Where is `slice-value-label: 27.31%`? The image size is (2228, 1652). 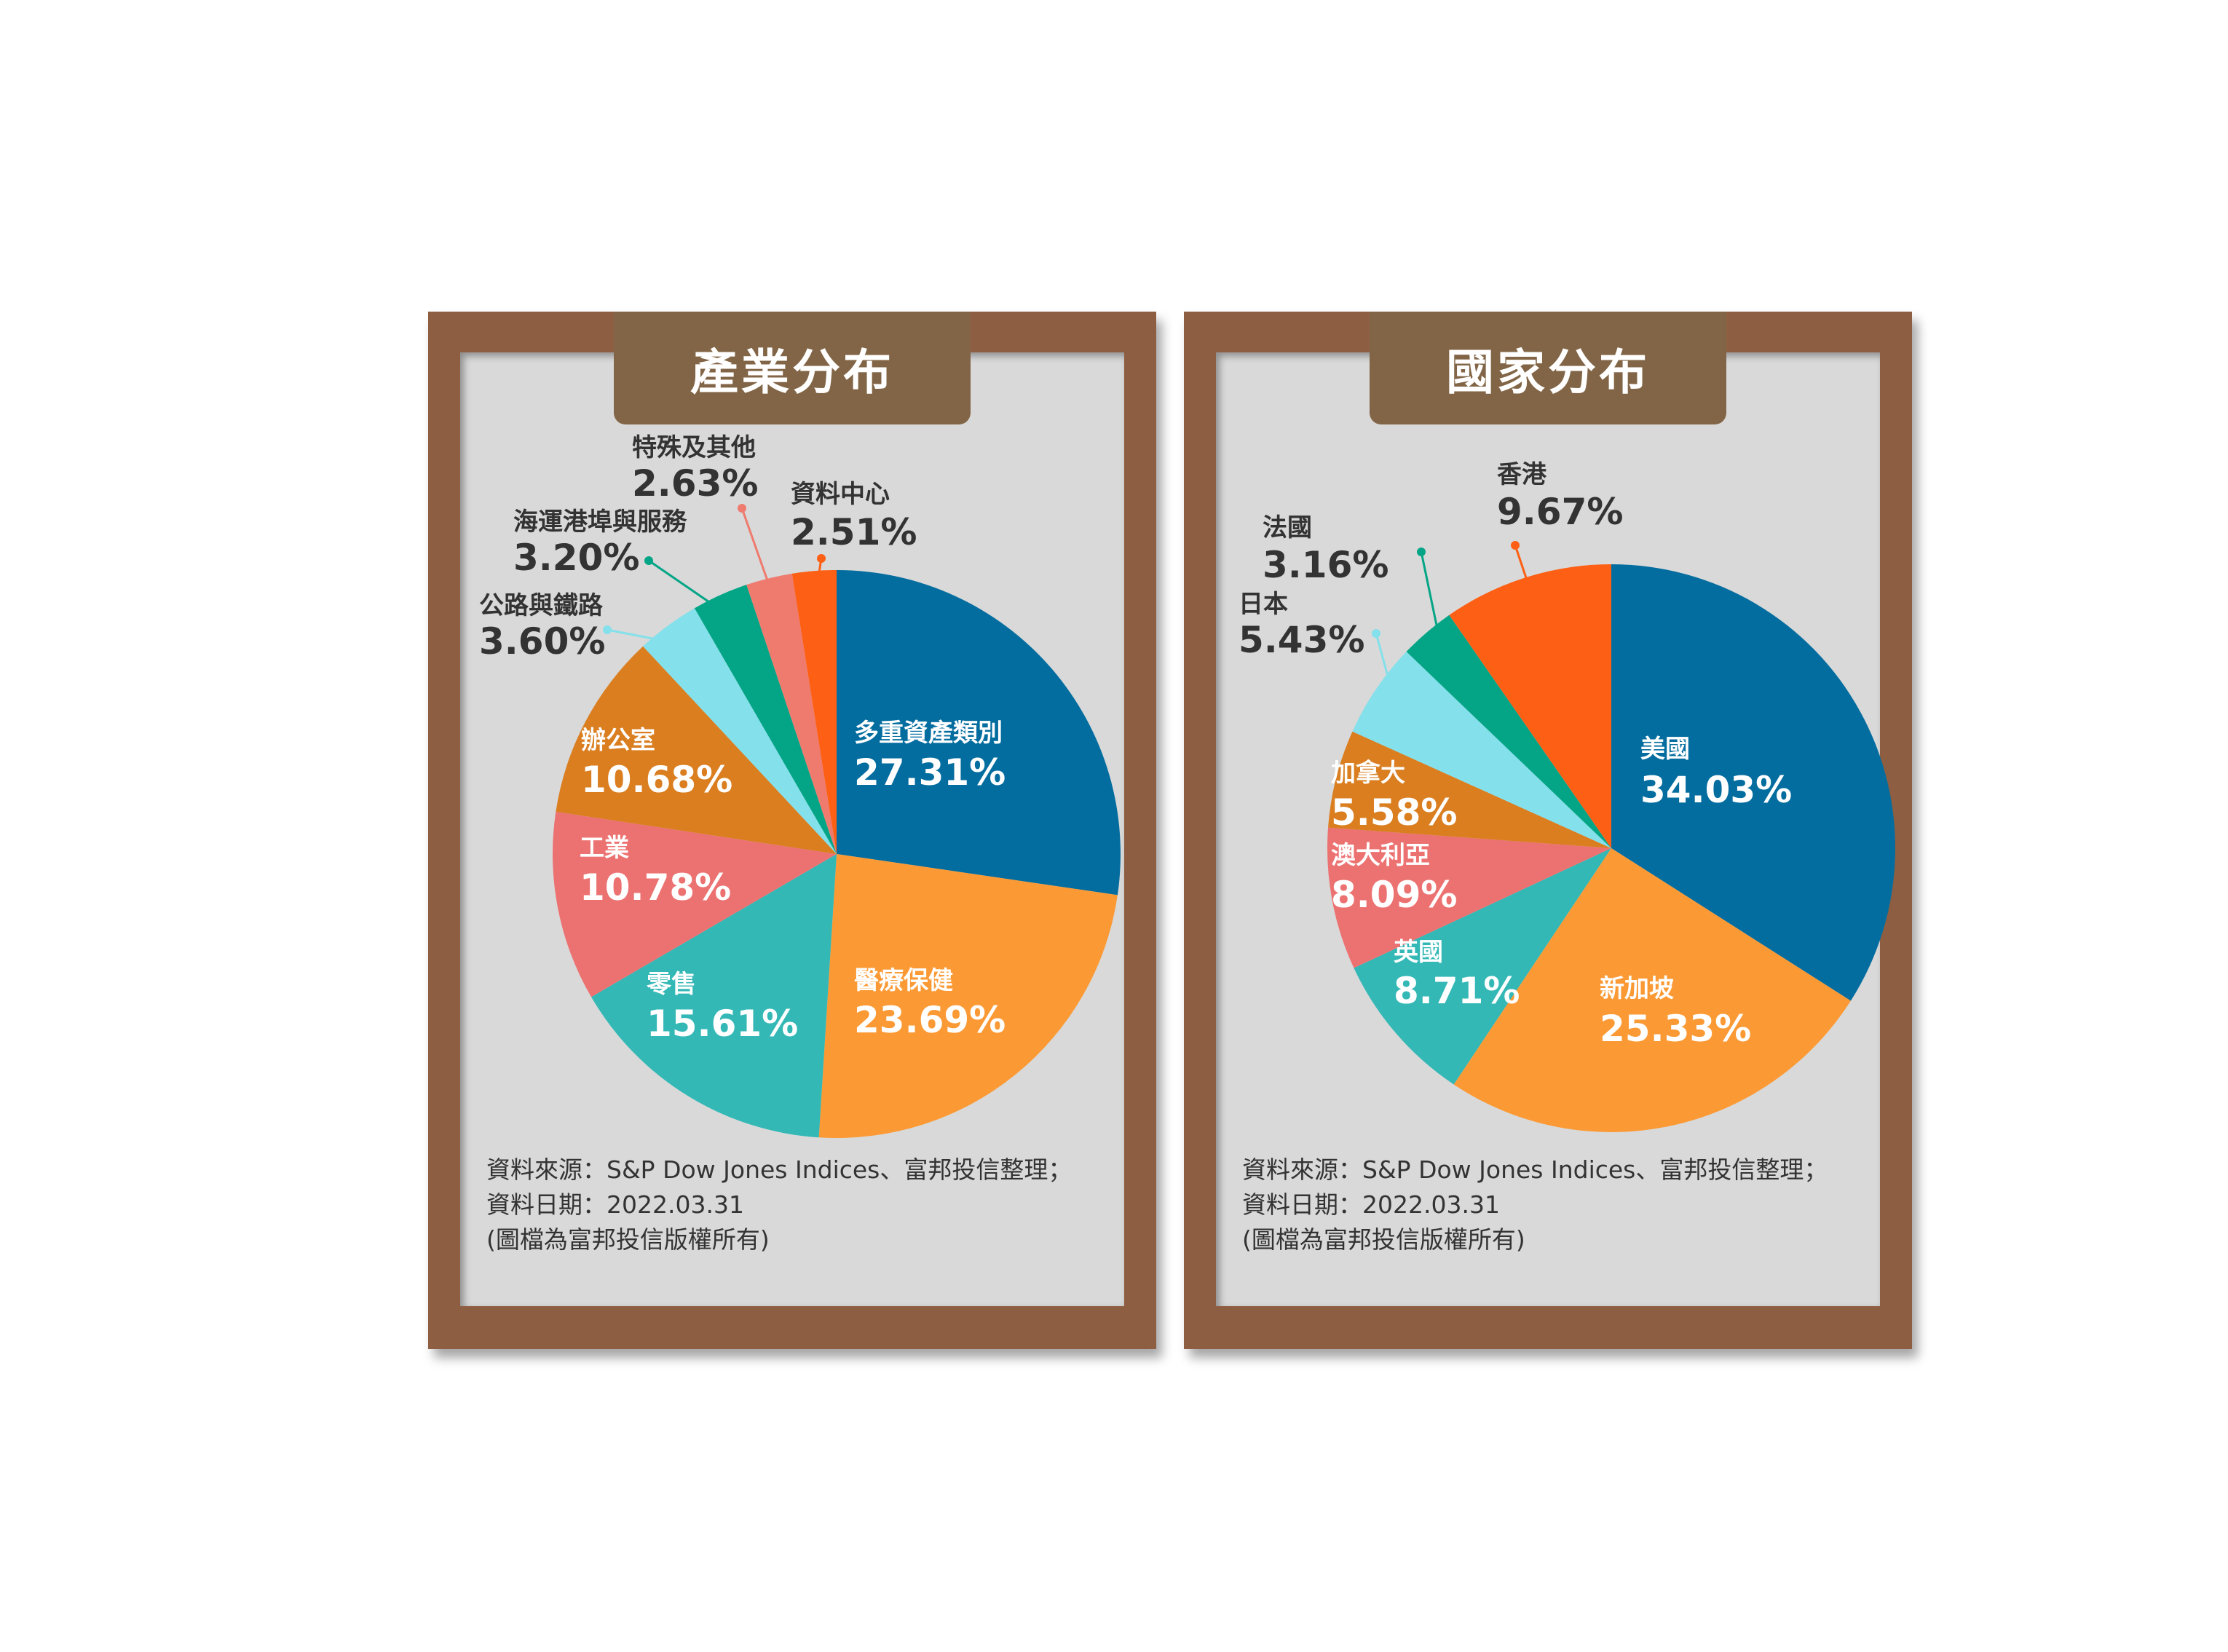
slice-value-label: 27.31% is located at coordinates (930, 772).